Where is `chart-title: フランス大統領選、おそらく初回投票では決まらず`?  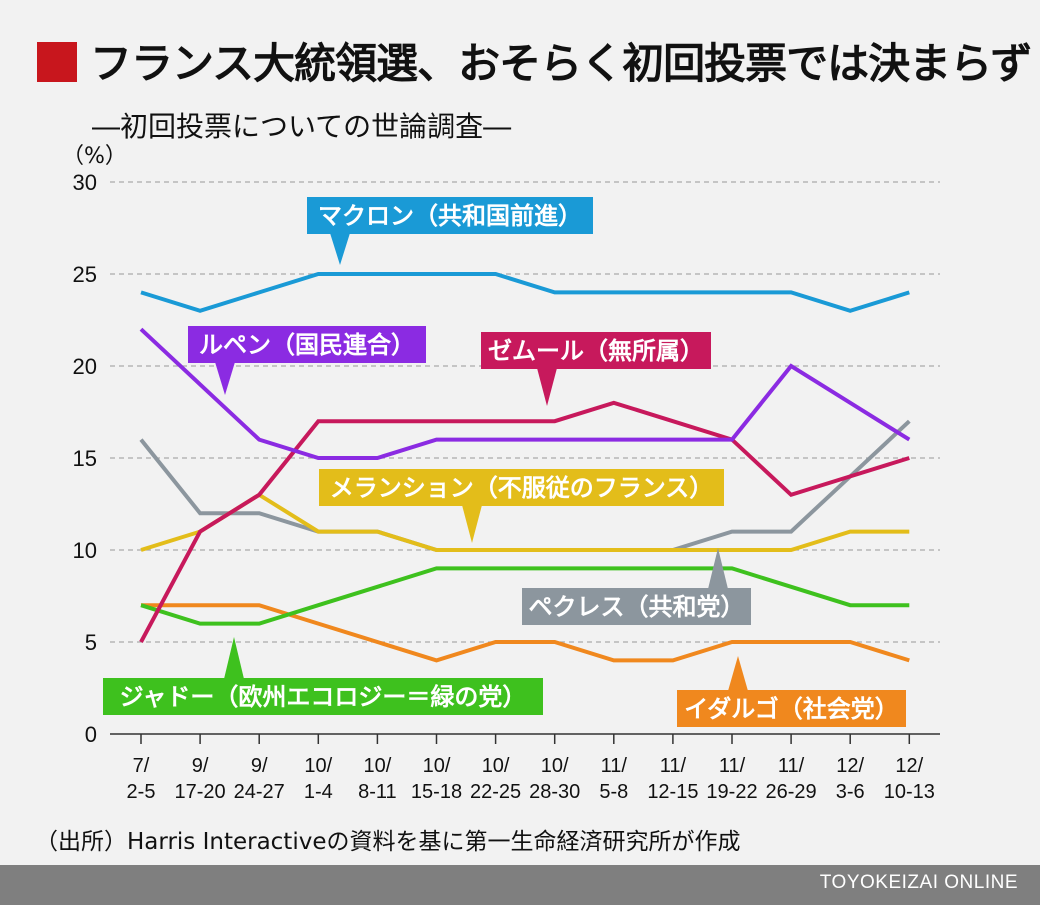
chart-title: フランス大統領選、おそらく初回投票では決まらず is located at coordinates (561, 63).